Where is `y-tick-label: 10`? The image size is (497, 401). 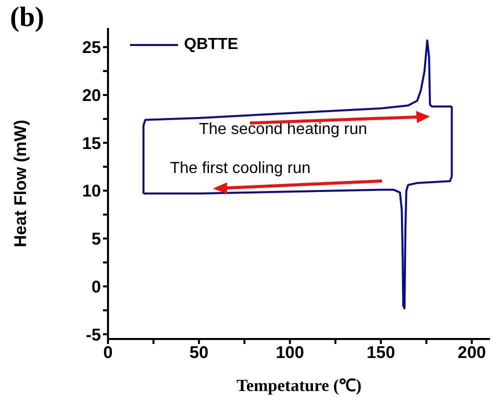
y-tick-label: 10 is located at coordinates (91, 191).